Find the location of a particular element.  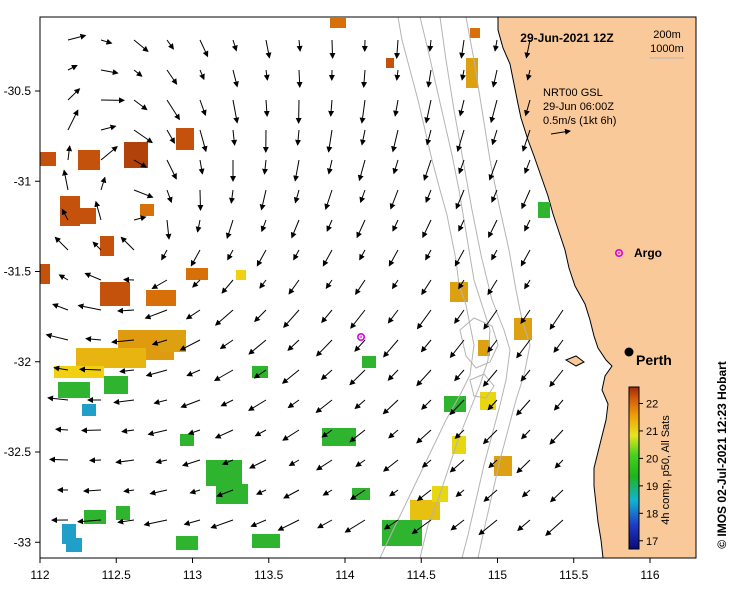

offshore-argo-marker is located at coordinates (360, 336).